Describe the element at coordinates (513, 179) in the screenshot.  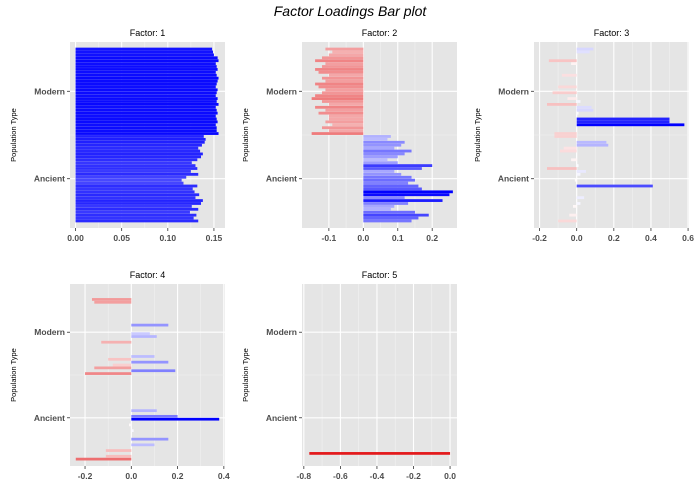
I see `y-tick-label: Ancient` at that location.